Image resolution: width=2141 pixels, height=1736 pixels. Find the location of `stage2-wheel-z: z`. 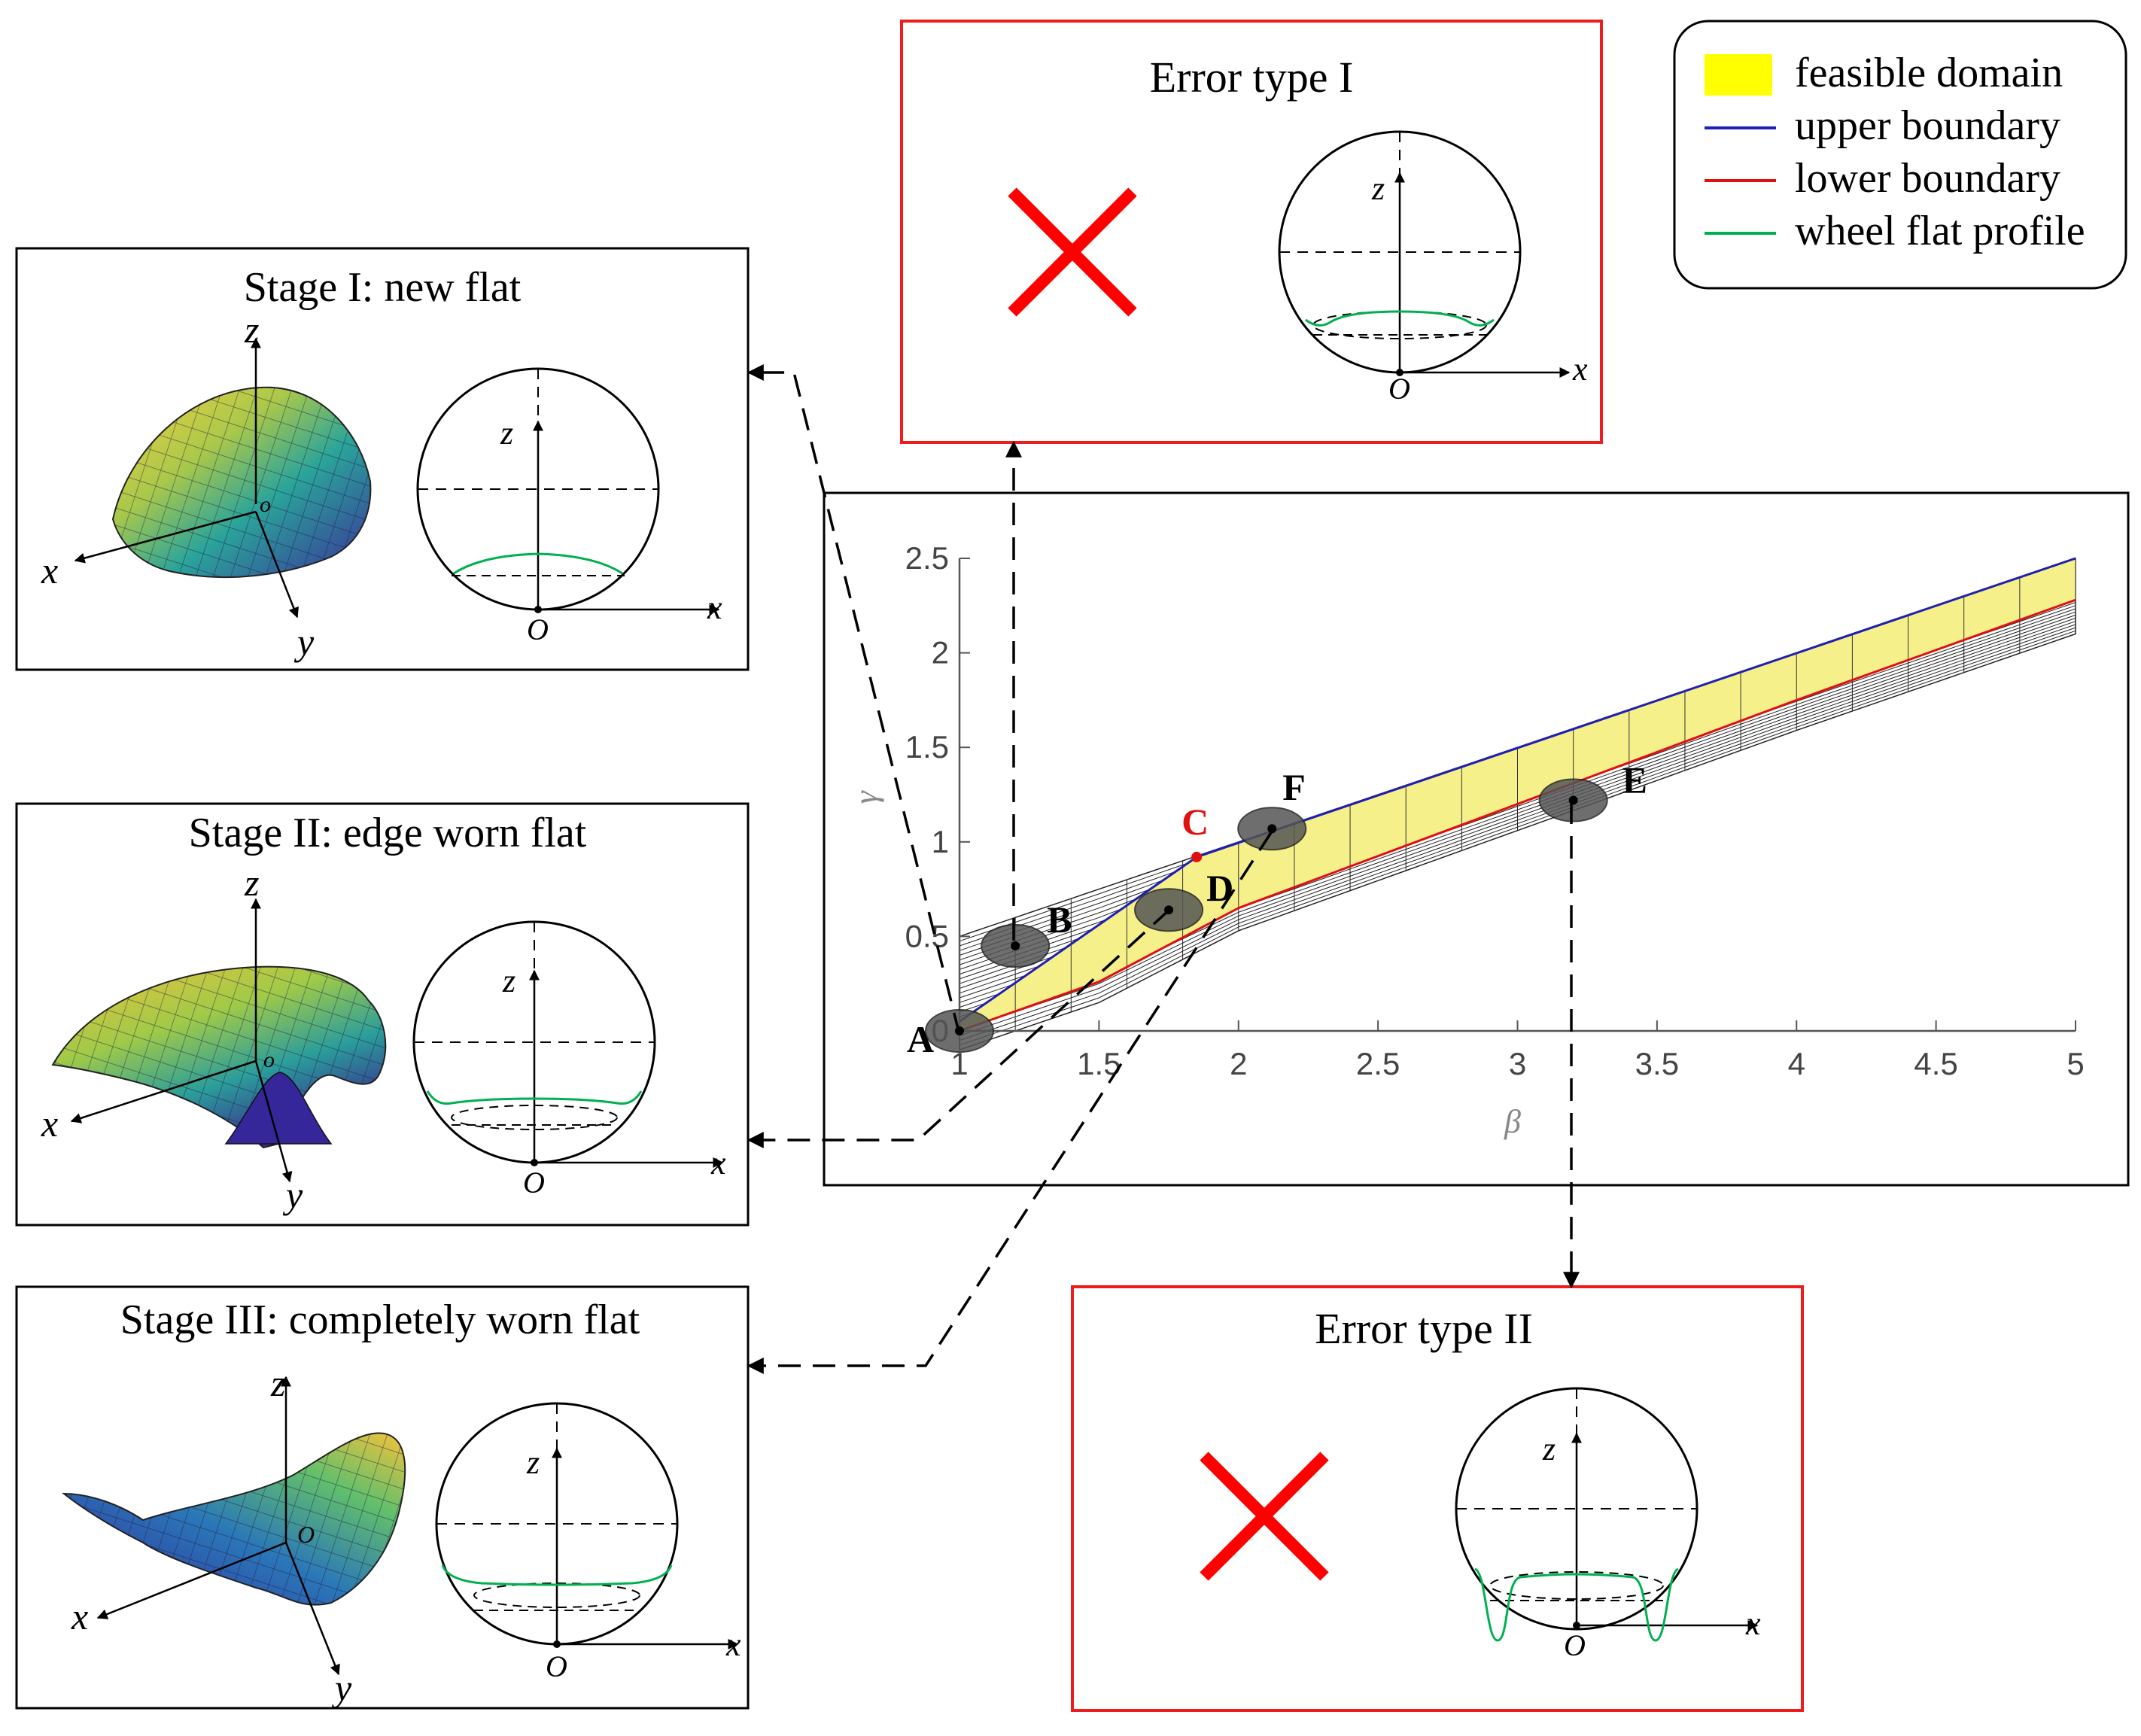

stage2-wheel-z: z is located at coordinates (509, 980).